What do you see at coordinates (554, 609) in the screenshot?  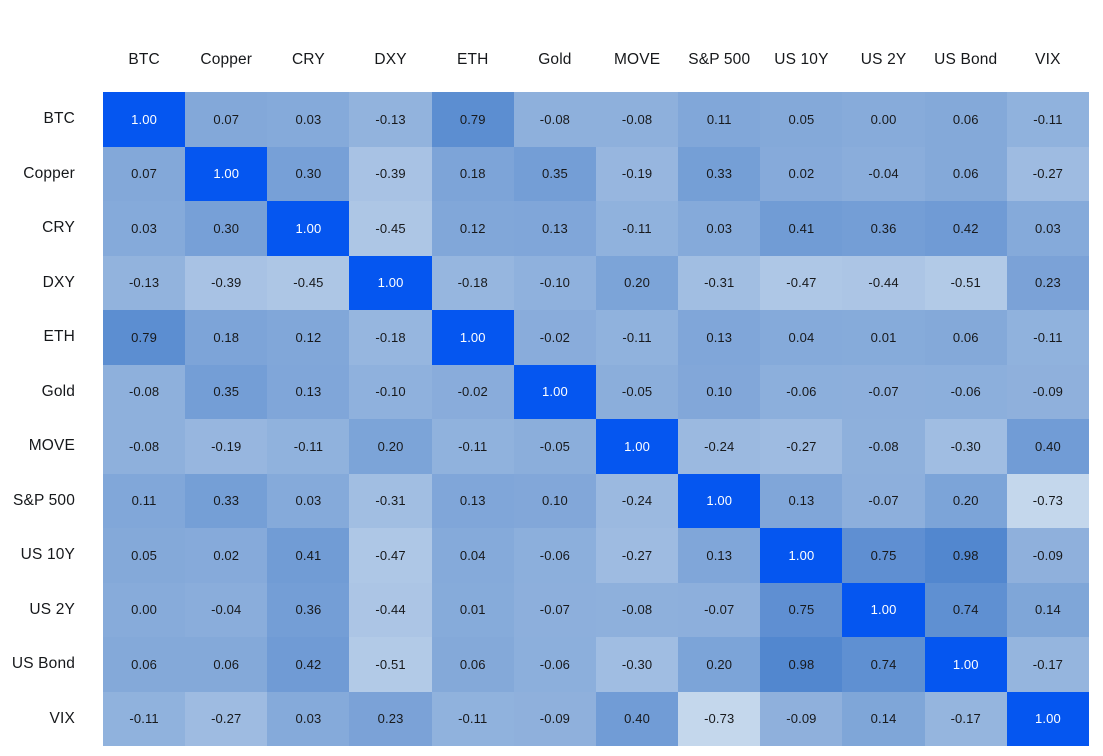 I see `heatmap-cell-us-2y-gold: -0.07` at bounding box center [554, 609].